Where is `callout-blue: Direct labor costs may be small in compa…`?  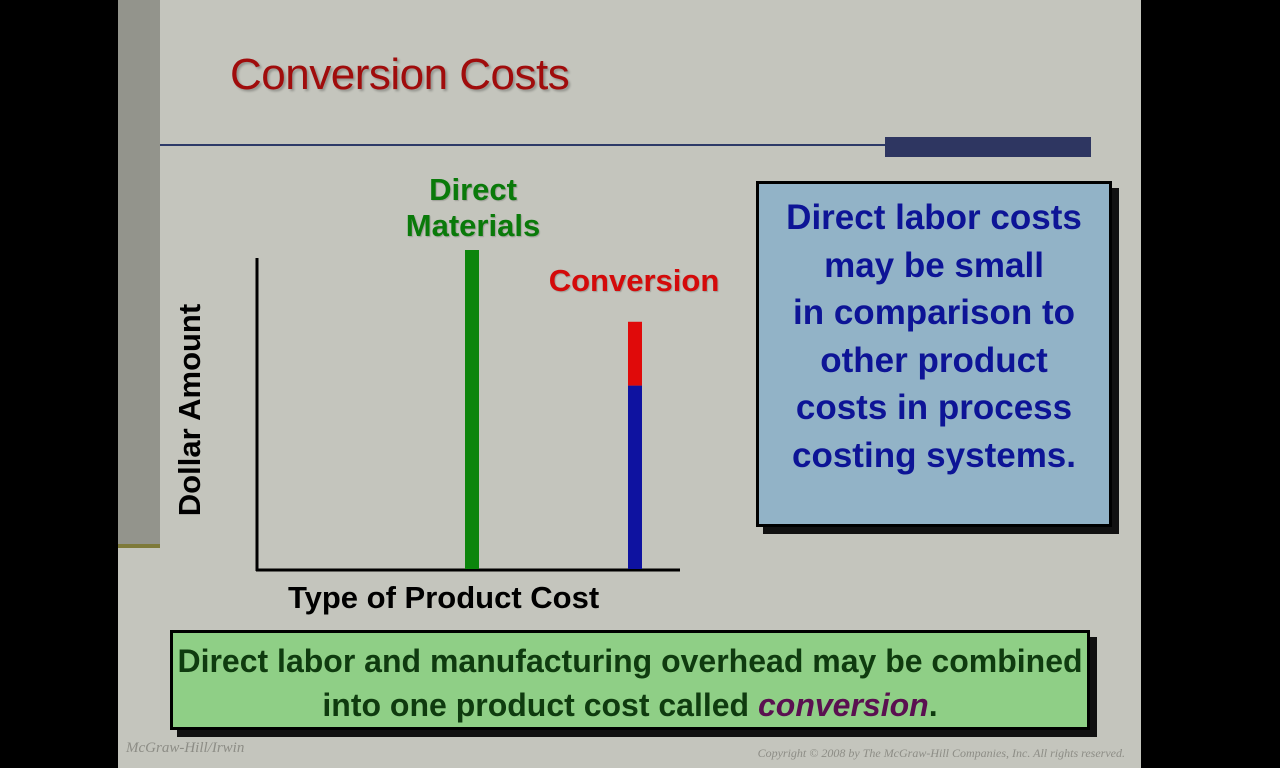 callout-blue: Direct labor costs may be small in compa… is located at coordinates (934, 354).